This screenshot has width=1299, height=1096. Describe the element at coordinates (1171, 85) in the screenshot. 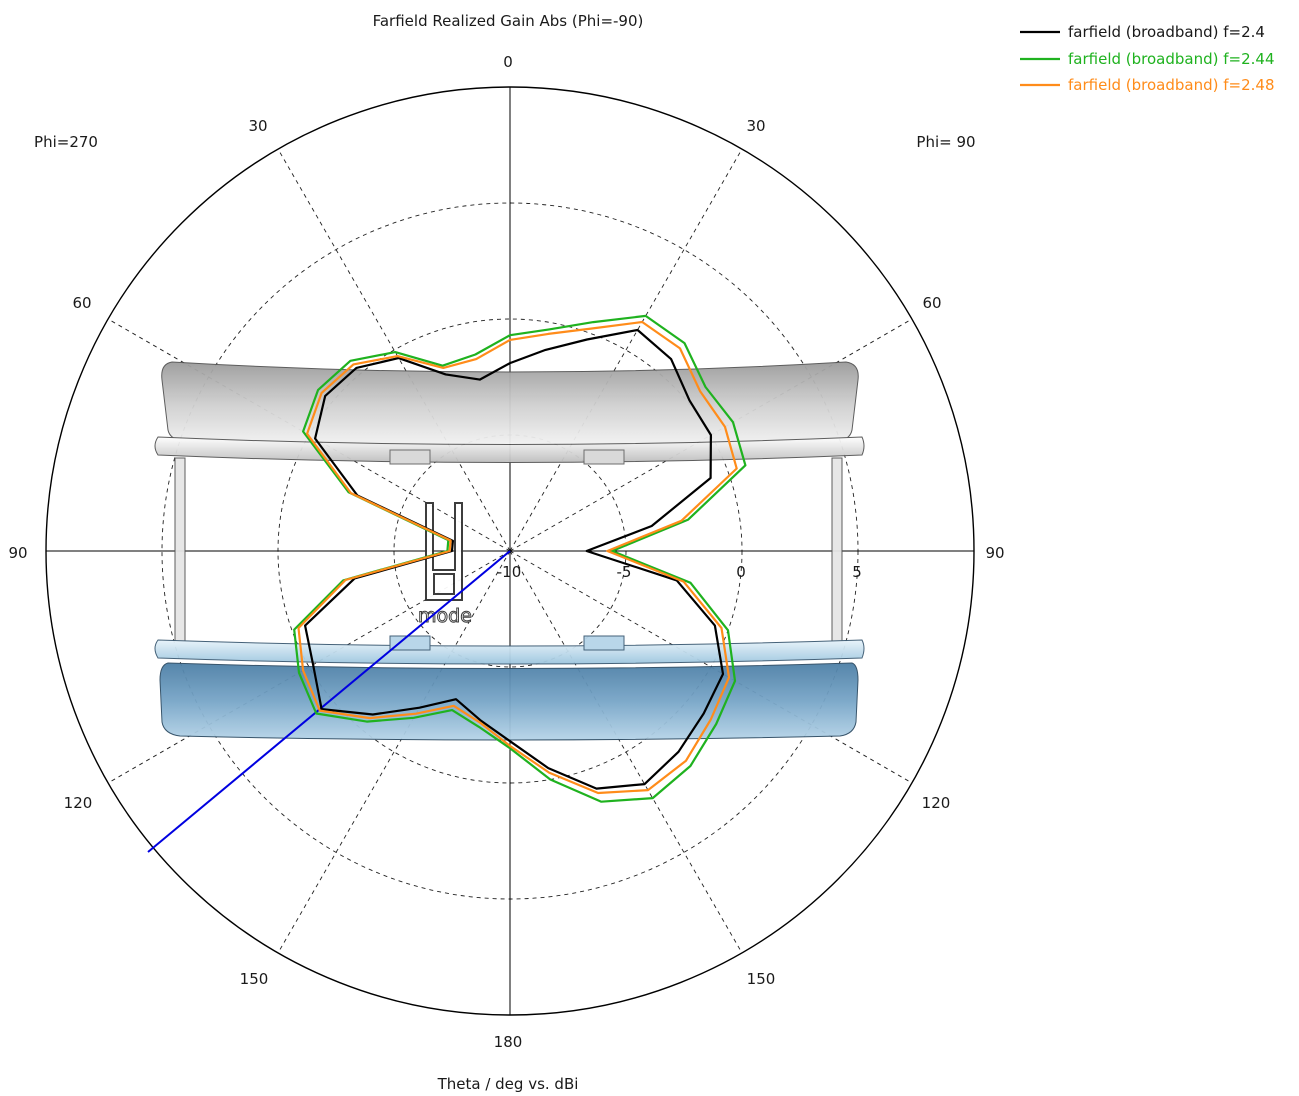

I see `legend-label-f2-48: farfield (broadband) f=2.48` at that location.